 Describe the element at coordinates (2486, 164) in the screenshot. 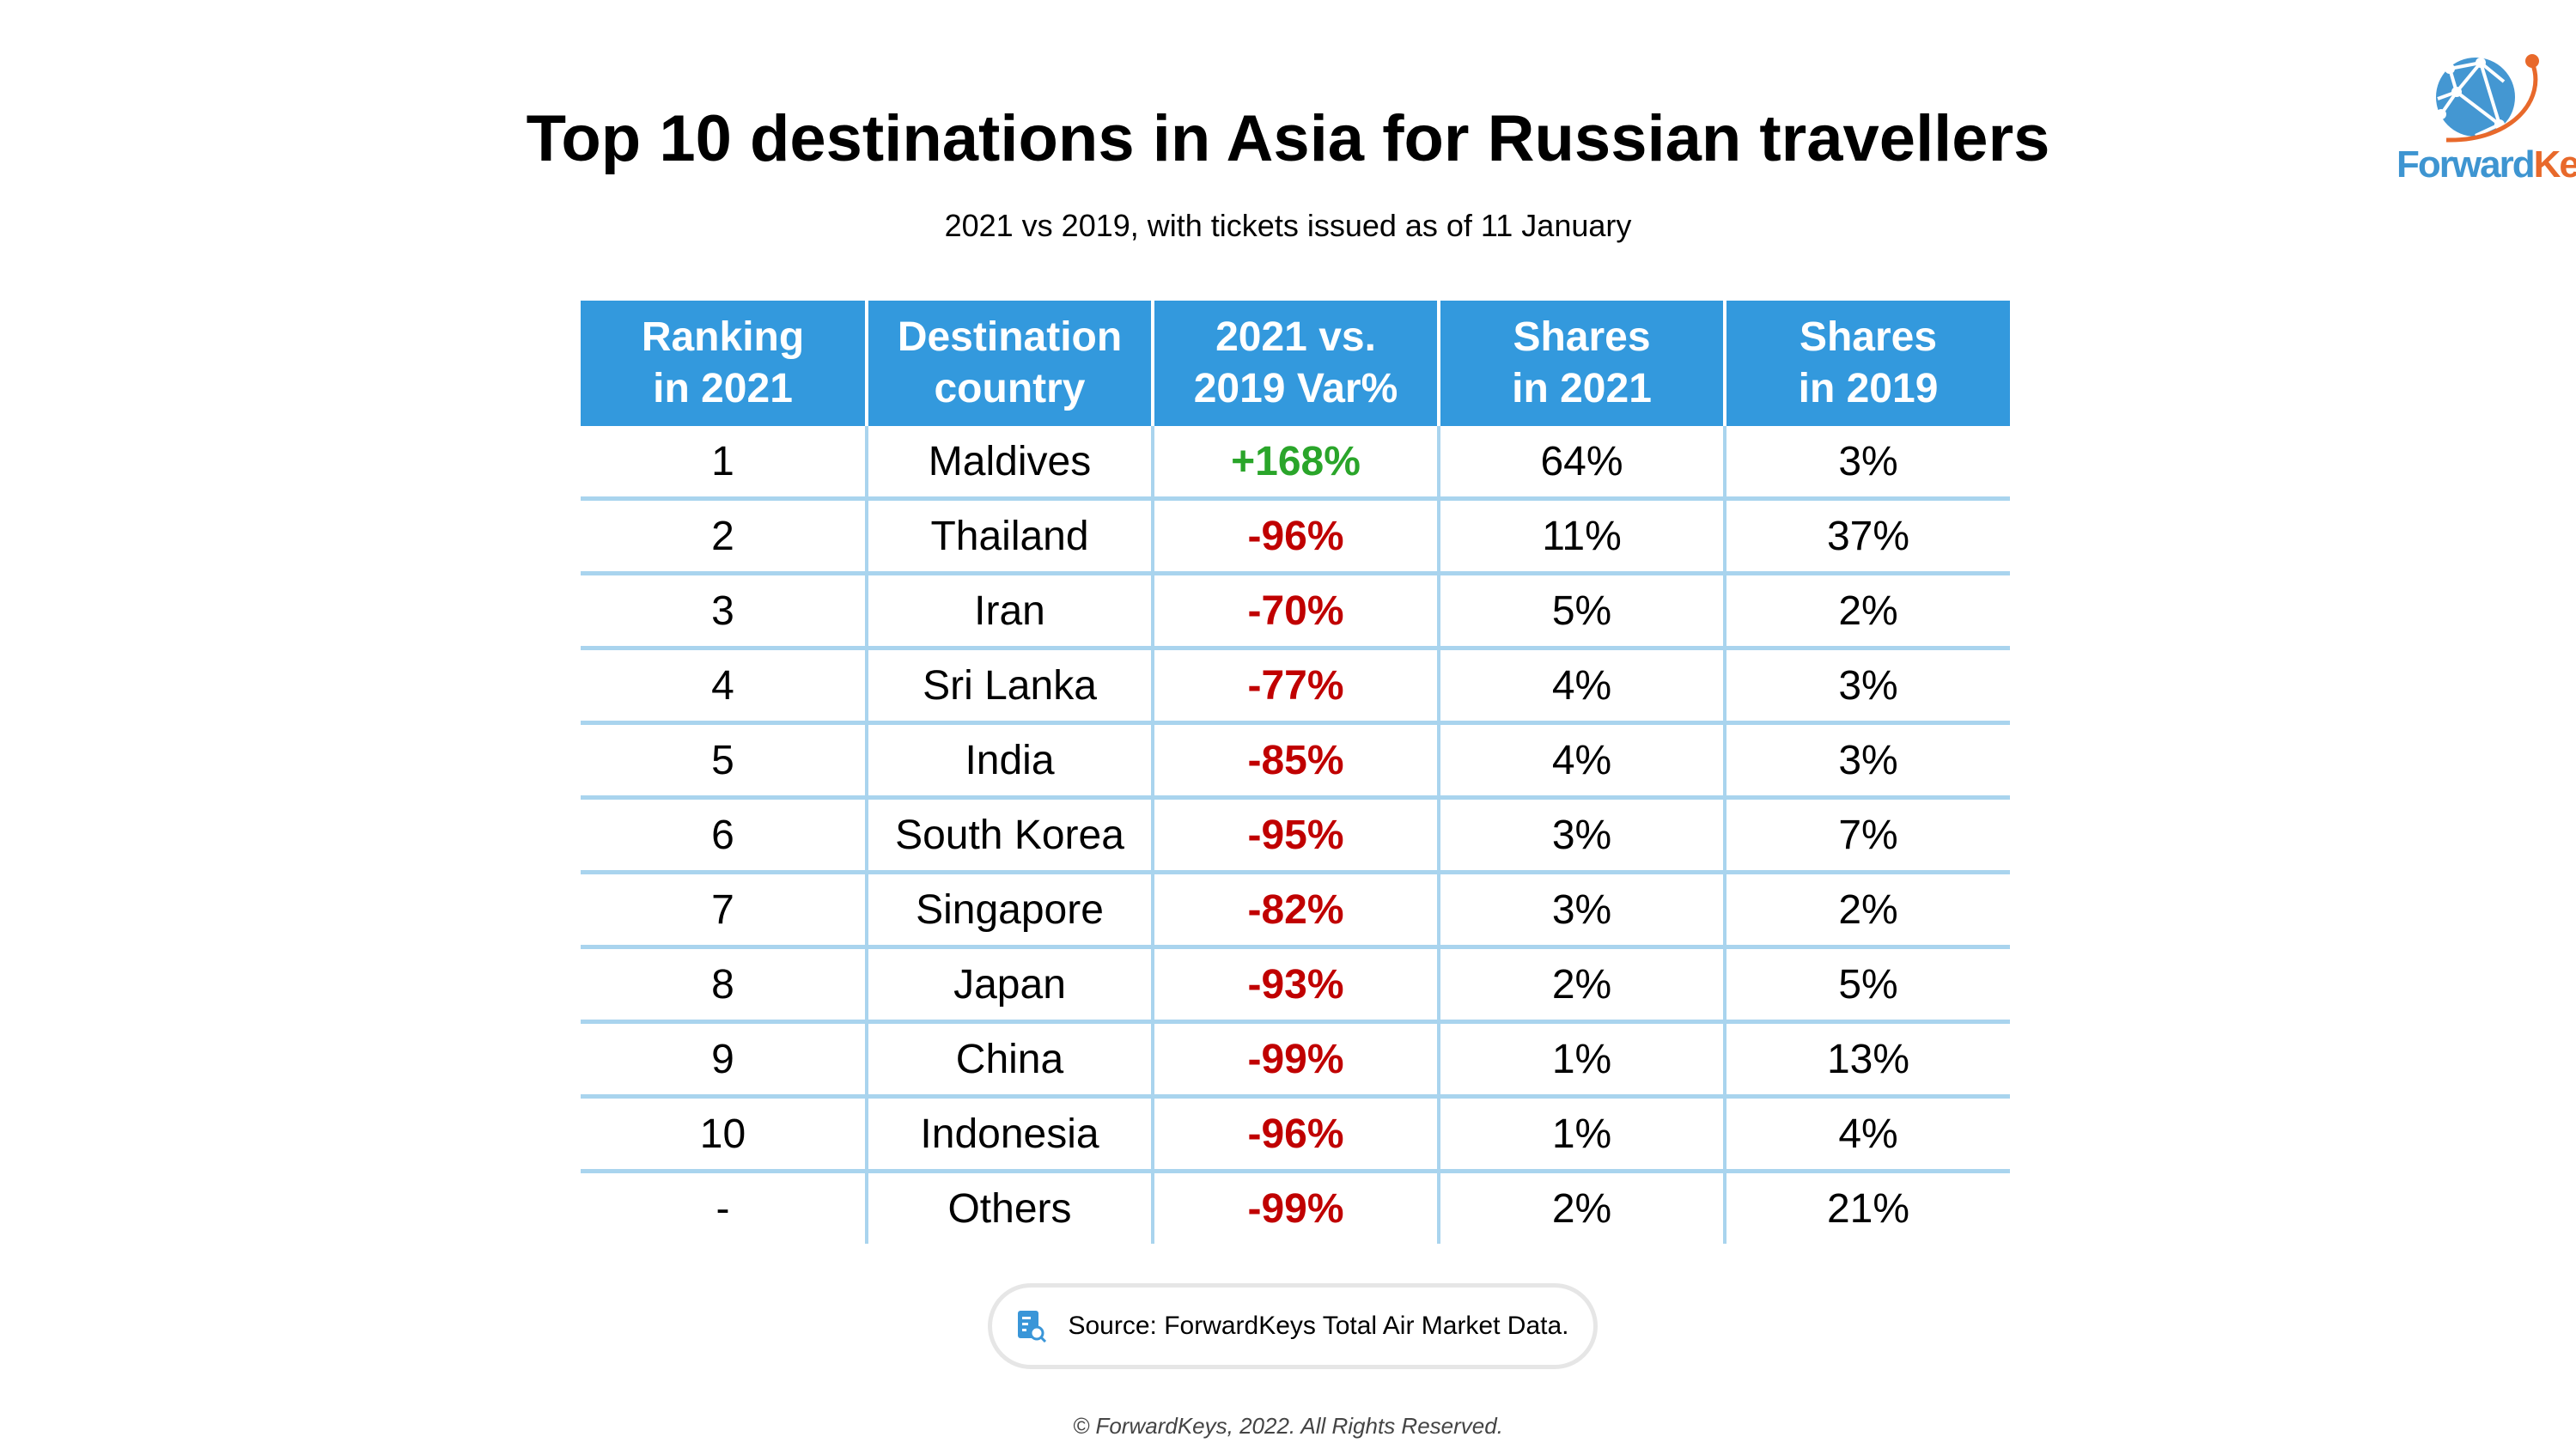

I see `logo-wordmark: ForwardKeys` at that location.